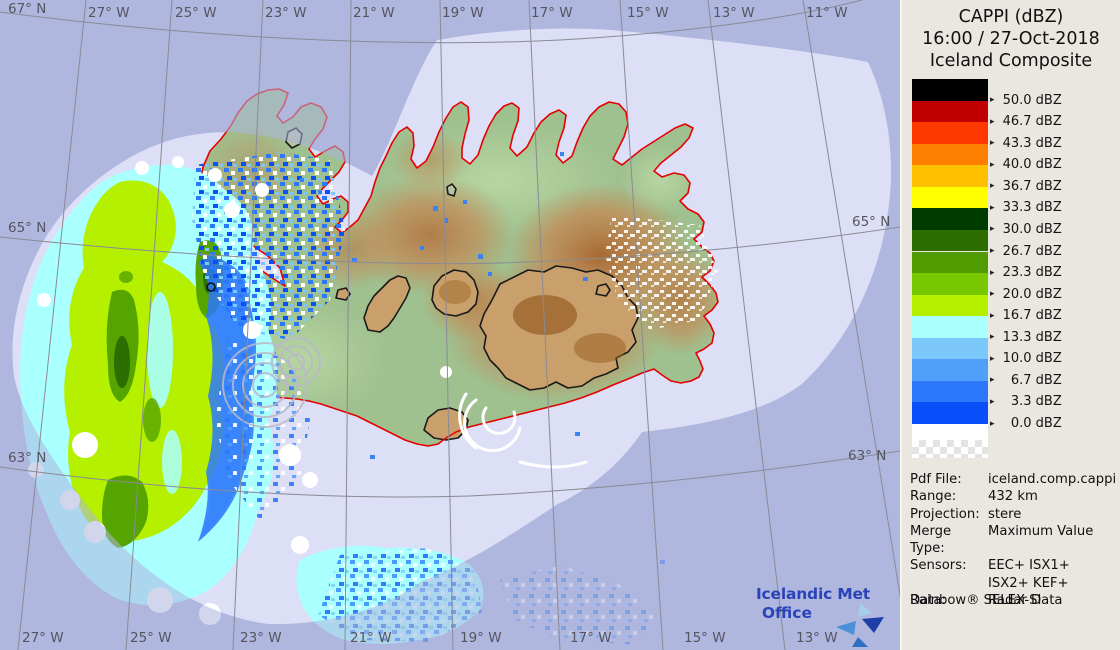  What do you see at coordinates (1041, 531) in the screenshot?
I see `metadata-value: Maximum Value` at bounding box center [1041, 531].